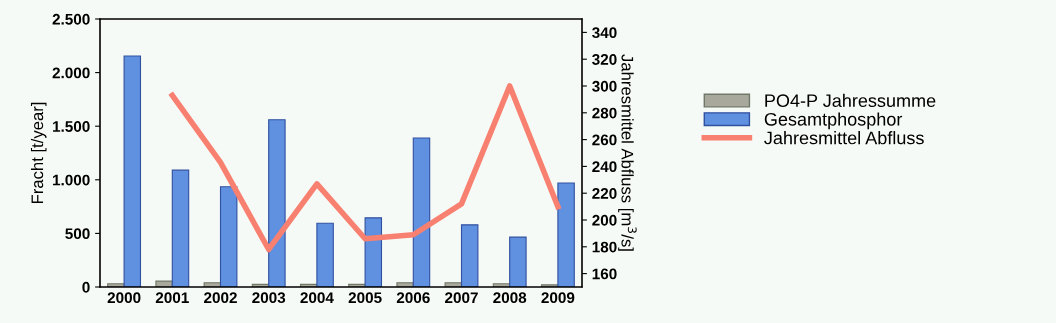 The image size is (1056, 323). Describe the element at coordinates (604, 113) in the screenshot. I see `y2-tick-label: 280` at that location.